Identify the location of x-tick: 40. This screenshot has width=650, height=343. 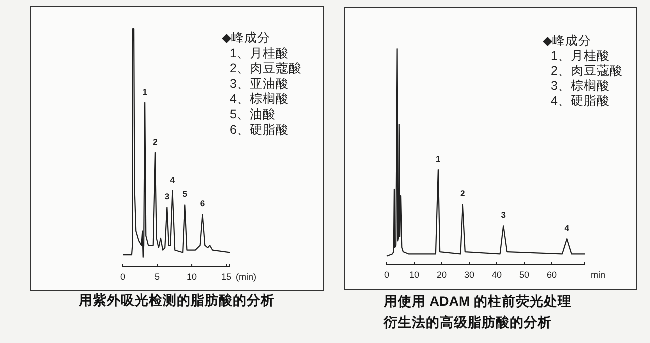
(497, 275).